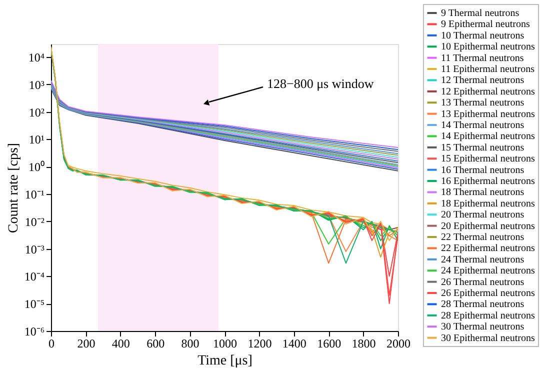 The width and height of the screenshot is (550, 379). What do you see at coordinates (36, 139) in the screenshot?
I see `y-tick-label: 10¹` at bounding box center [36, 139].